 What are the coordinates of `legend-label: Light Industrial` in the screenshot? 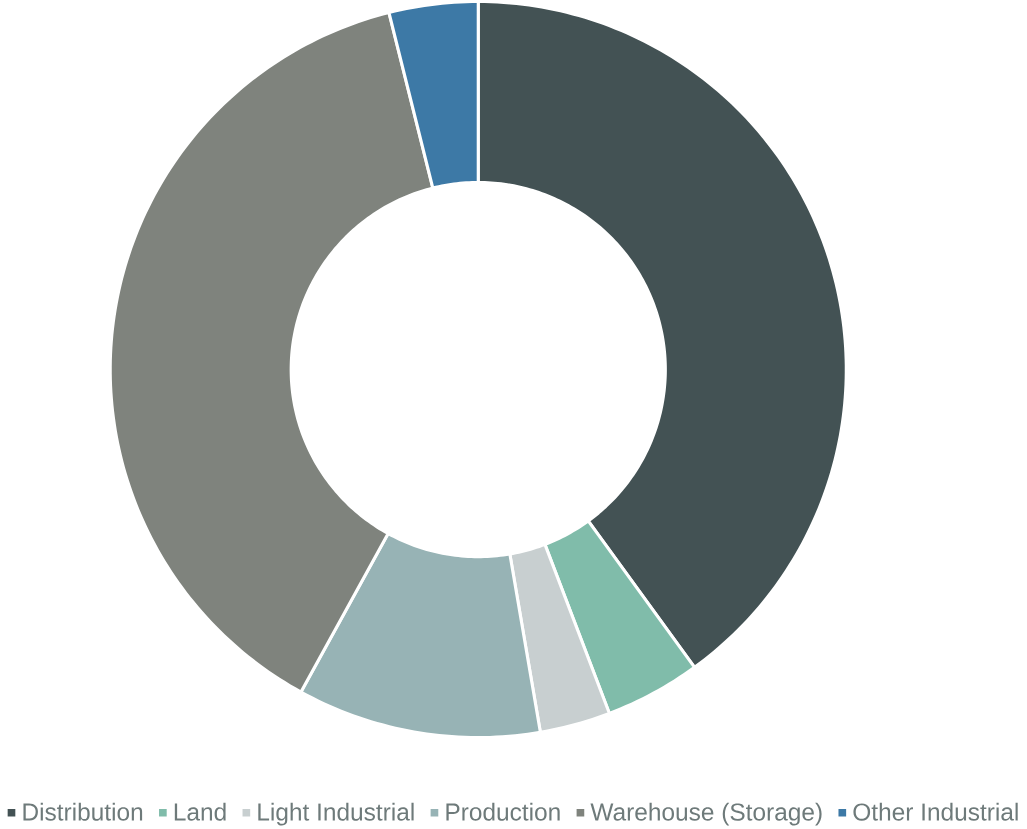 It's located at (336, 814).